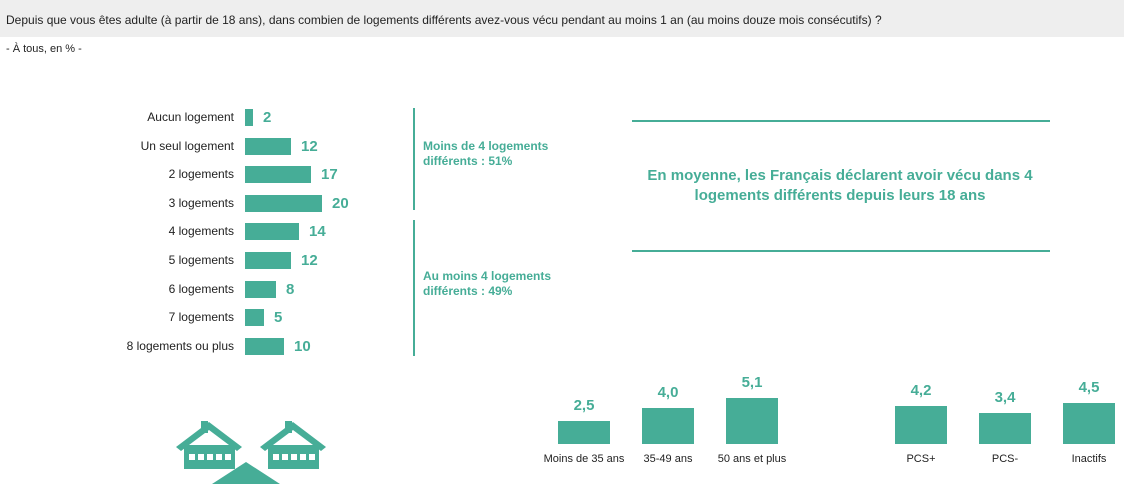 The width and height of the screenshot is (1124, 484). I want to click on bar-label-un-seul-logement: Un seul logement, so click(187, 146).